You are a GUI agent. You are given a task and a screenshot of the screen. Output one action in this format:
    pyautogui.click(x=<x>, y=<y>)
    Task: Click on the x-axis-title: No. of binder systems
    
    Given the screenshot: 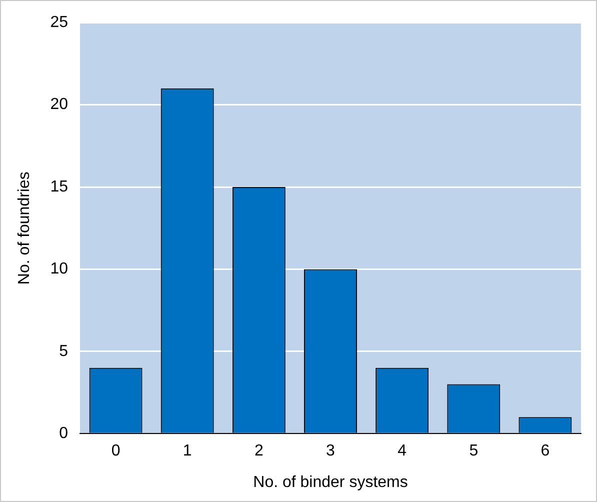 What is the action you would take?
    pyautogui.click(x=330, y=482)
    